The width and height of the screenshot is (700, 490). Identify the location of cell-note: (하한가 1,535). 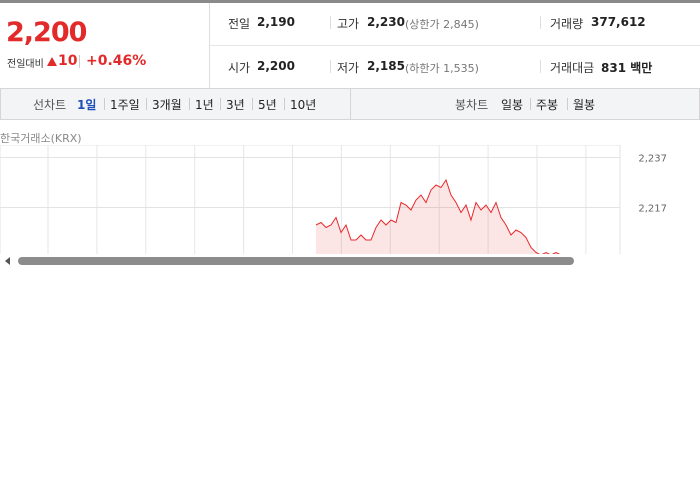
(442, 68).